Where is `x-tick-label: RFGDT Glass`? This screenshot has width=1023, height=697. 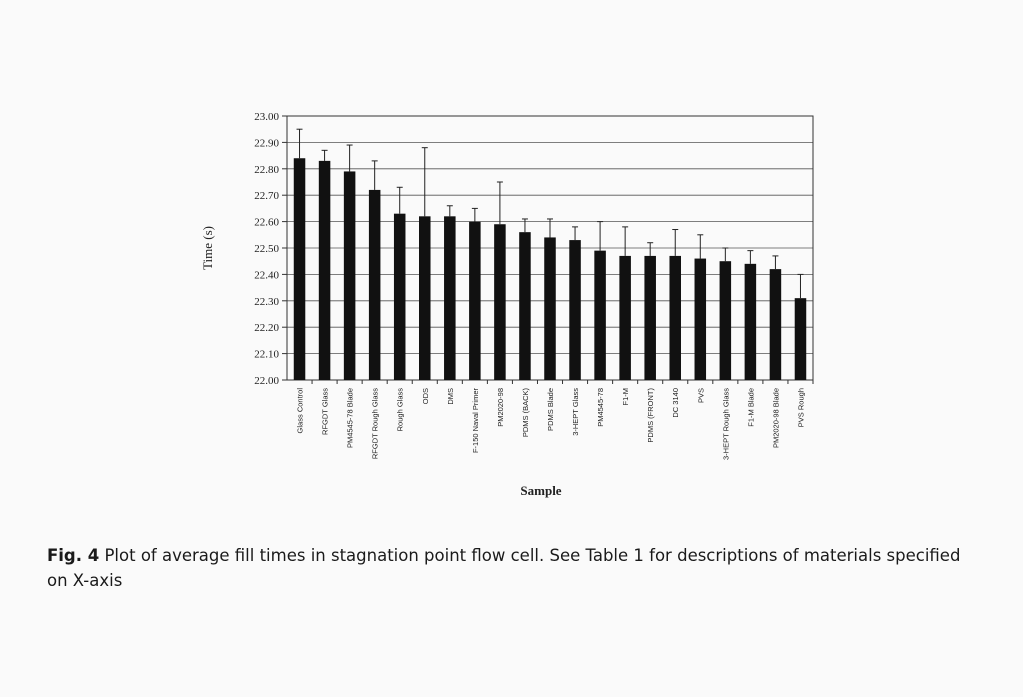 x-tick-label: RFGDT Glass is located at coordinates (325, 411).